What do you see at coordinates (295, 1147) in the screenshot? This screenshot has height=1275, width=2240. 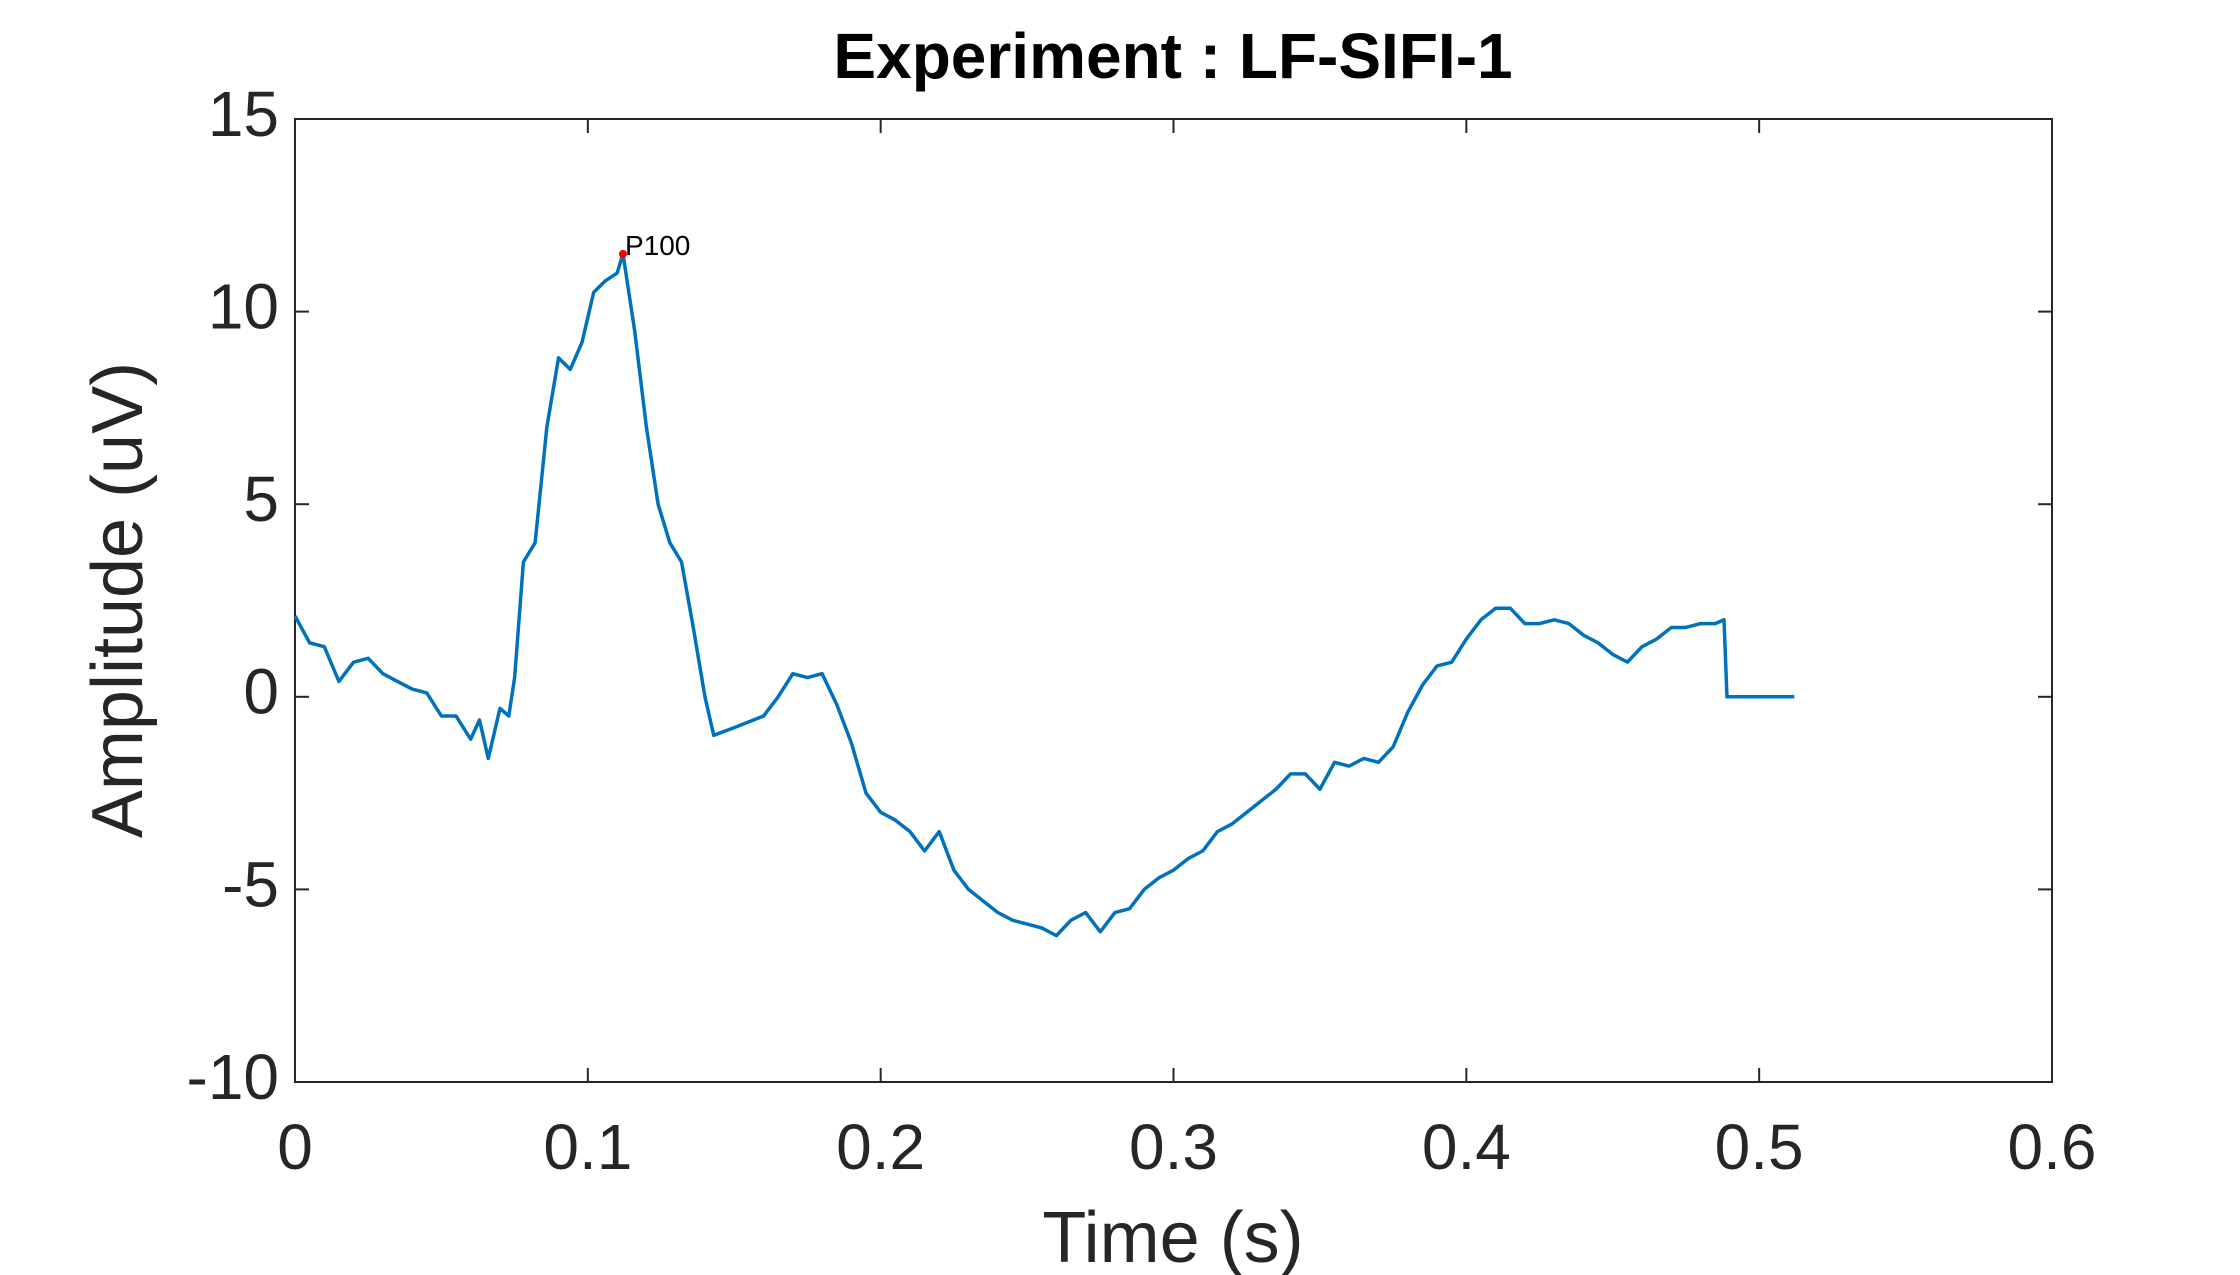 I see `x-tick-label: 0` at bounding box center [295, 1147].